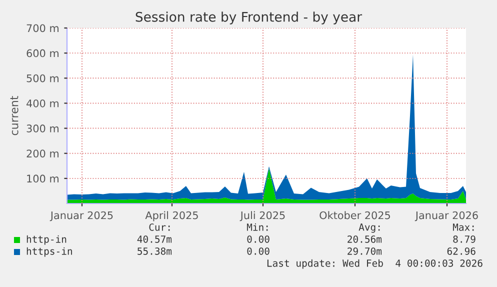  What do you see at coordinates (461, 251) in the screenshot?
I see `text: 62.96` at bounding box center [461, 251].